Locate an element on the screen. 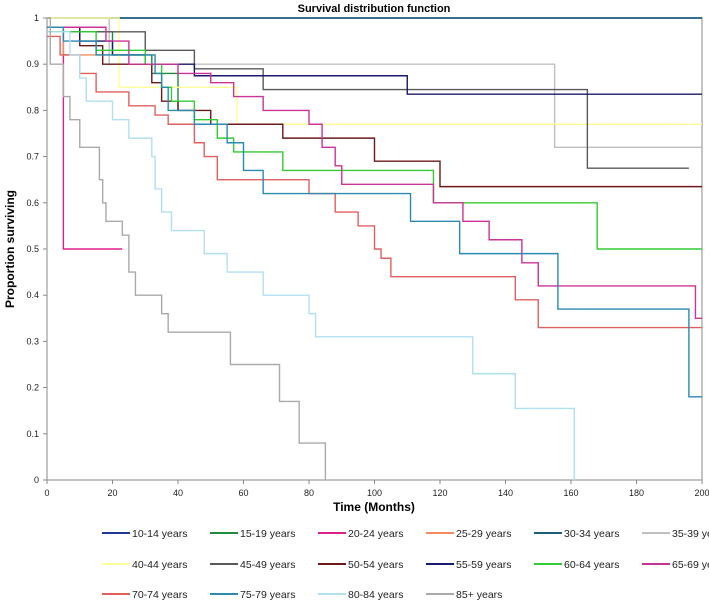 This screenshot has width=709, height=601. legend-label: 35-39 years is located at coordinates (690, 534).